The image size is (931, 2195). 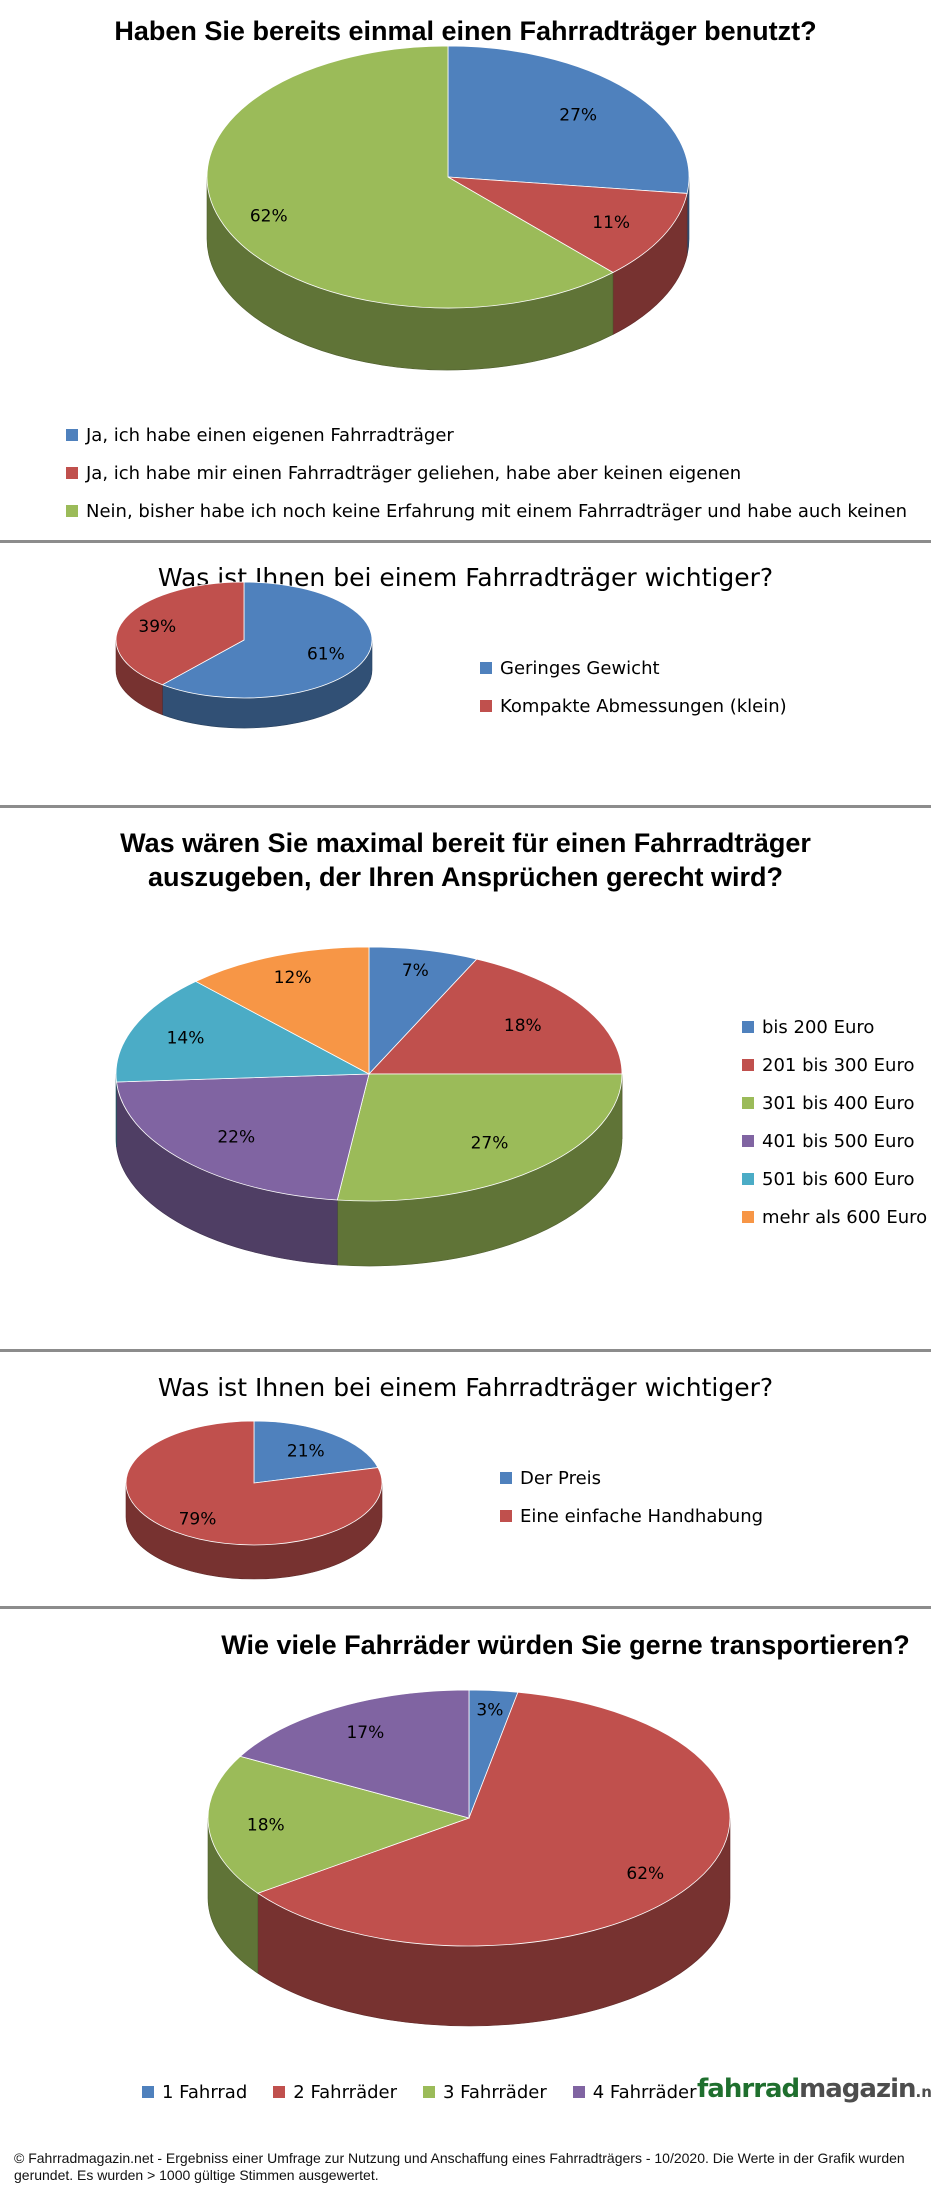 What do you see at coordinates (270, 435) in the screenshot?
I see `chart-1-legend-label-1: Ja, ich habe einen eigenen Fahrradträger` at bounding box center [270, 435].